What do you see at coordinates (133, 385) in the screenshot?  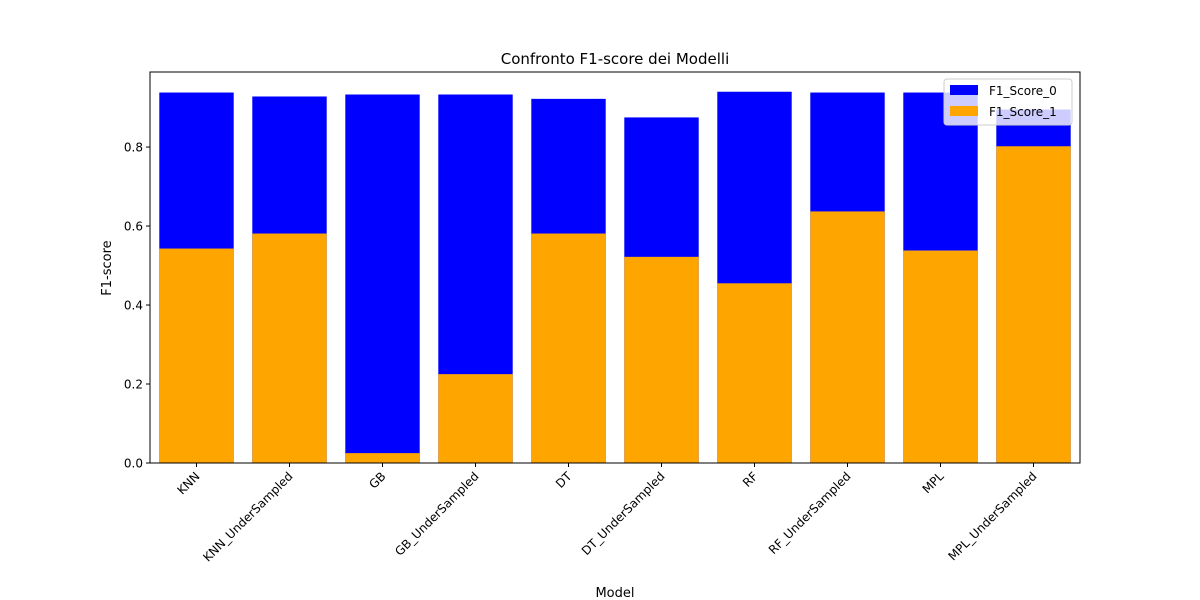 I see `y-tick-label: 0.2` at bounding box center [133, 385].